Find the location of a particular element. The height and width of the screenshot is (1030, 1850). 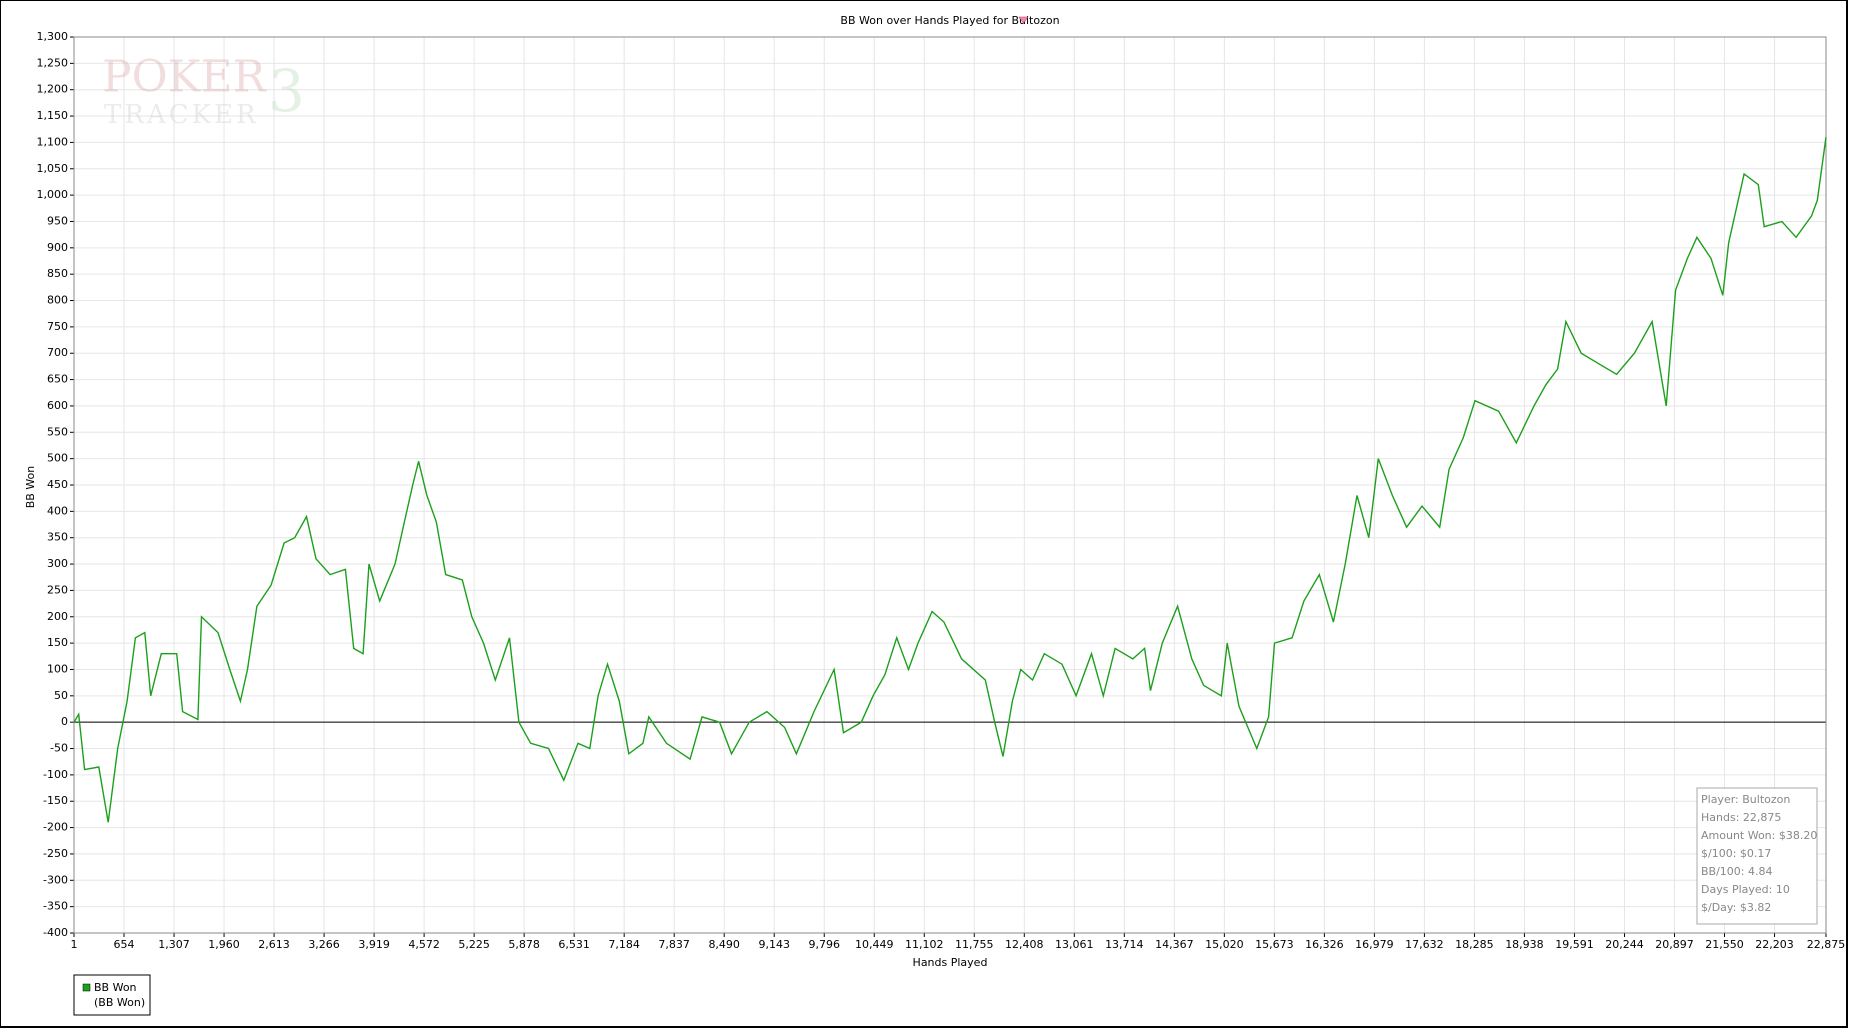

y-tick-label: -100 is located at coordinates (55, 774).